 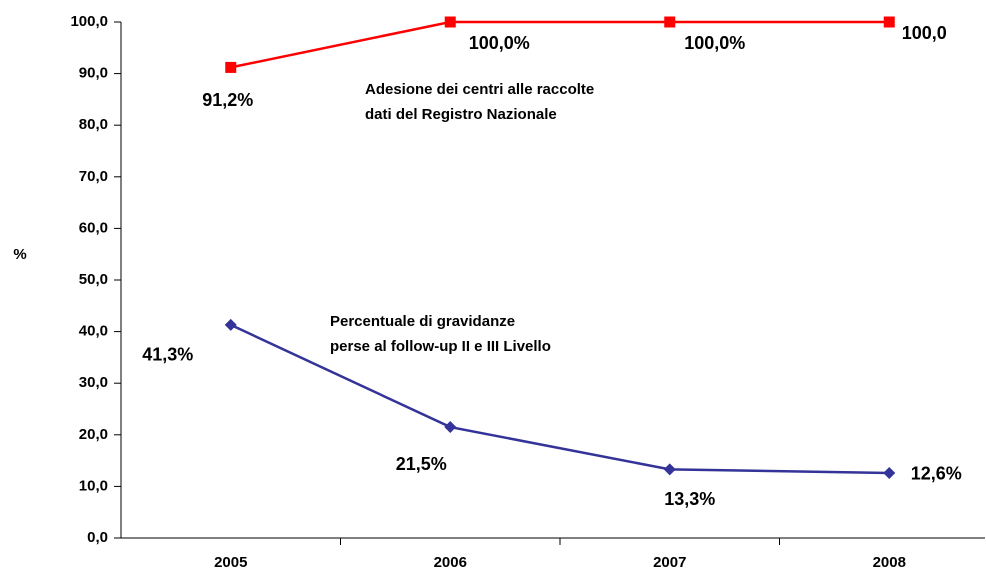 I want to click on x-tick-label: 2007, so click(x=669, y=562).